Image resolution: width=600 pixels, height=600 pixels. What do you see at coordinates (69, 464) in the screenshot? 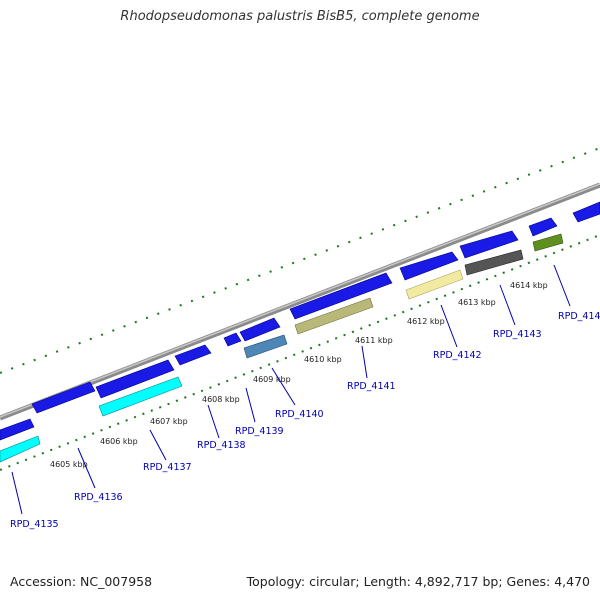
I see `kbp-label: 4605 kbp` at bounding box center [69, 464].